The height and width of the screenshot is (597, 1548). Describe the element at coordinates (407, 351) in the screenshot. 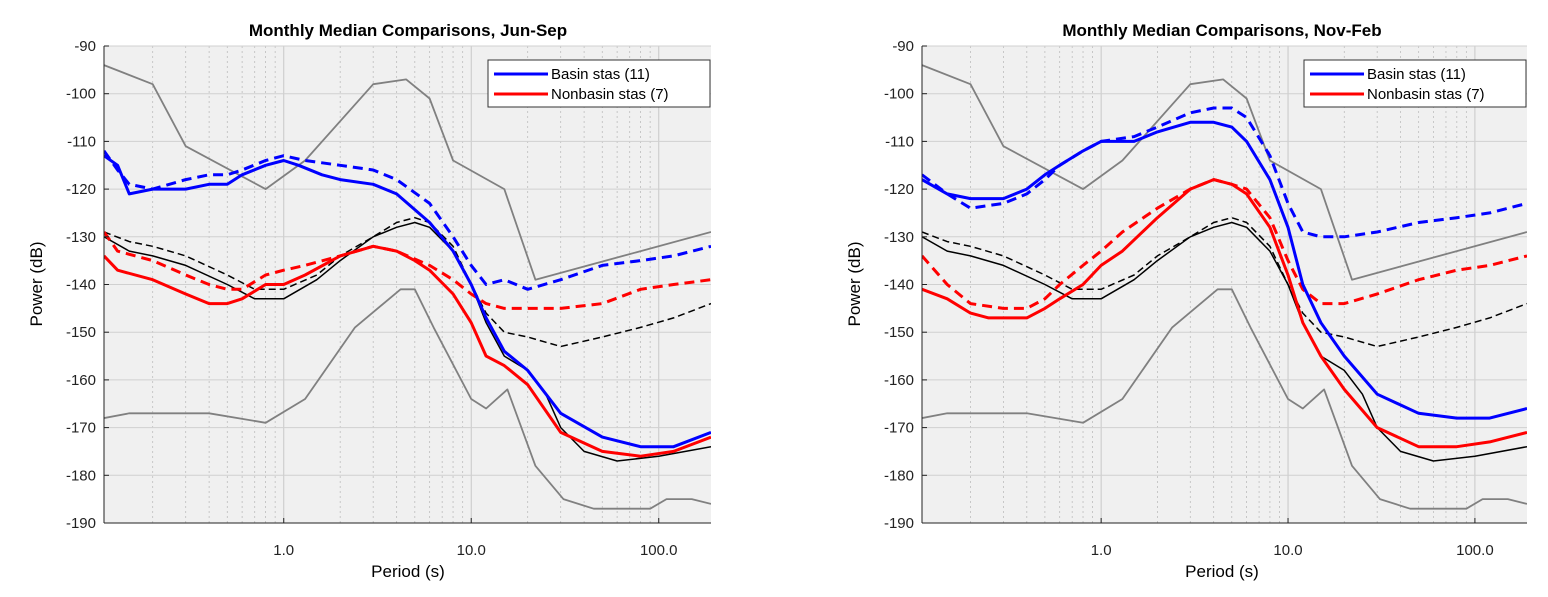

I see `nonbasin-solid-line` at that location.